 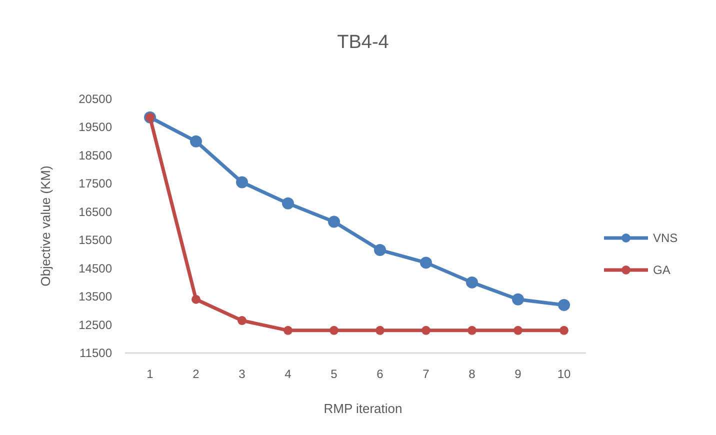 What do you see at coordinates (472, 374) in the screenshot?
I see `x-tick-label: 8` at bounding box center [472, 374].